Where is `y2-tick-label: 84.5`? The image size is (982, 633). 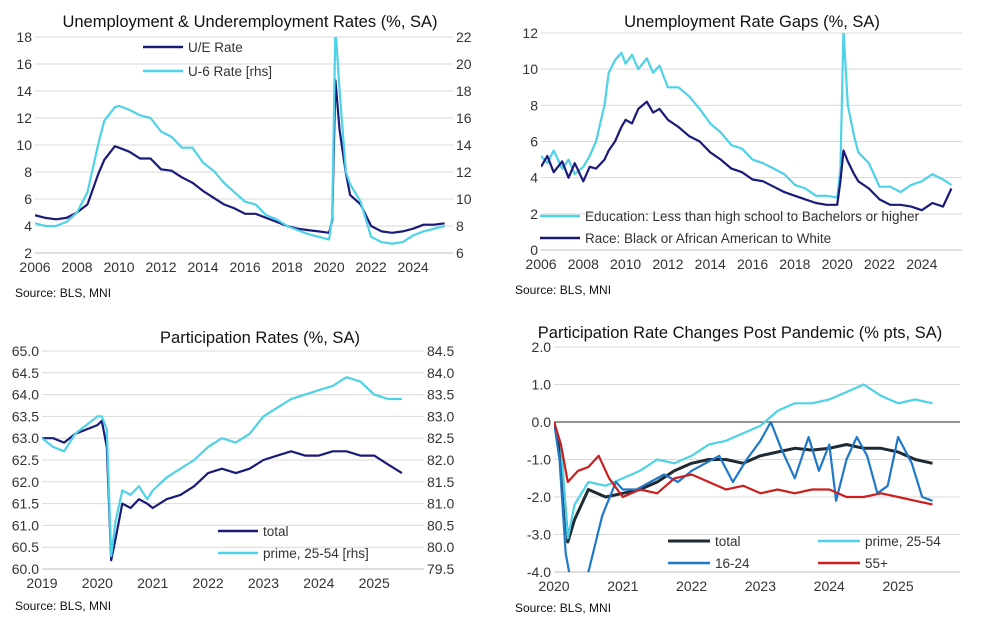
y2-tick-label: 84.5 is located at coordinates (440, 351).